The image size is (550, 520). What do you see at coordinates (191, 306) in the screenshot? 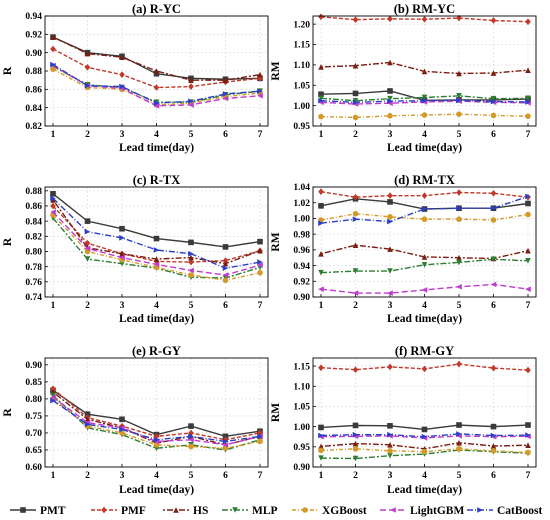
I see `x-tick-label: 5` at bounding box center [191, 306].